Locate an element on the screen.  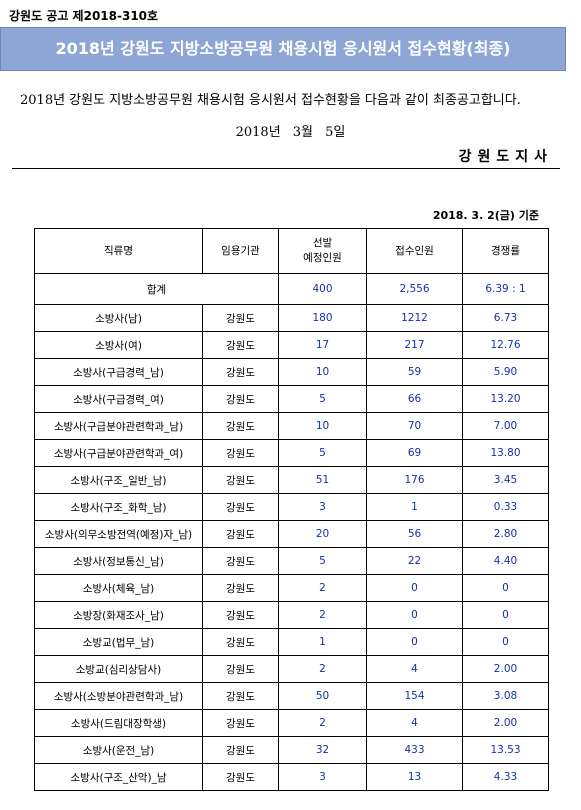
notice-number: 강원도 공고 제2018-310호 is located at coordinates (84, 16).